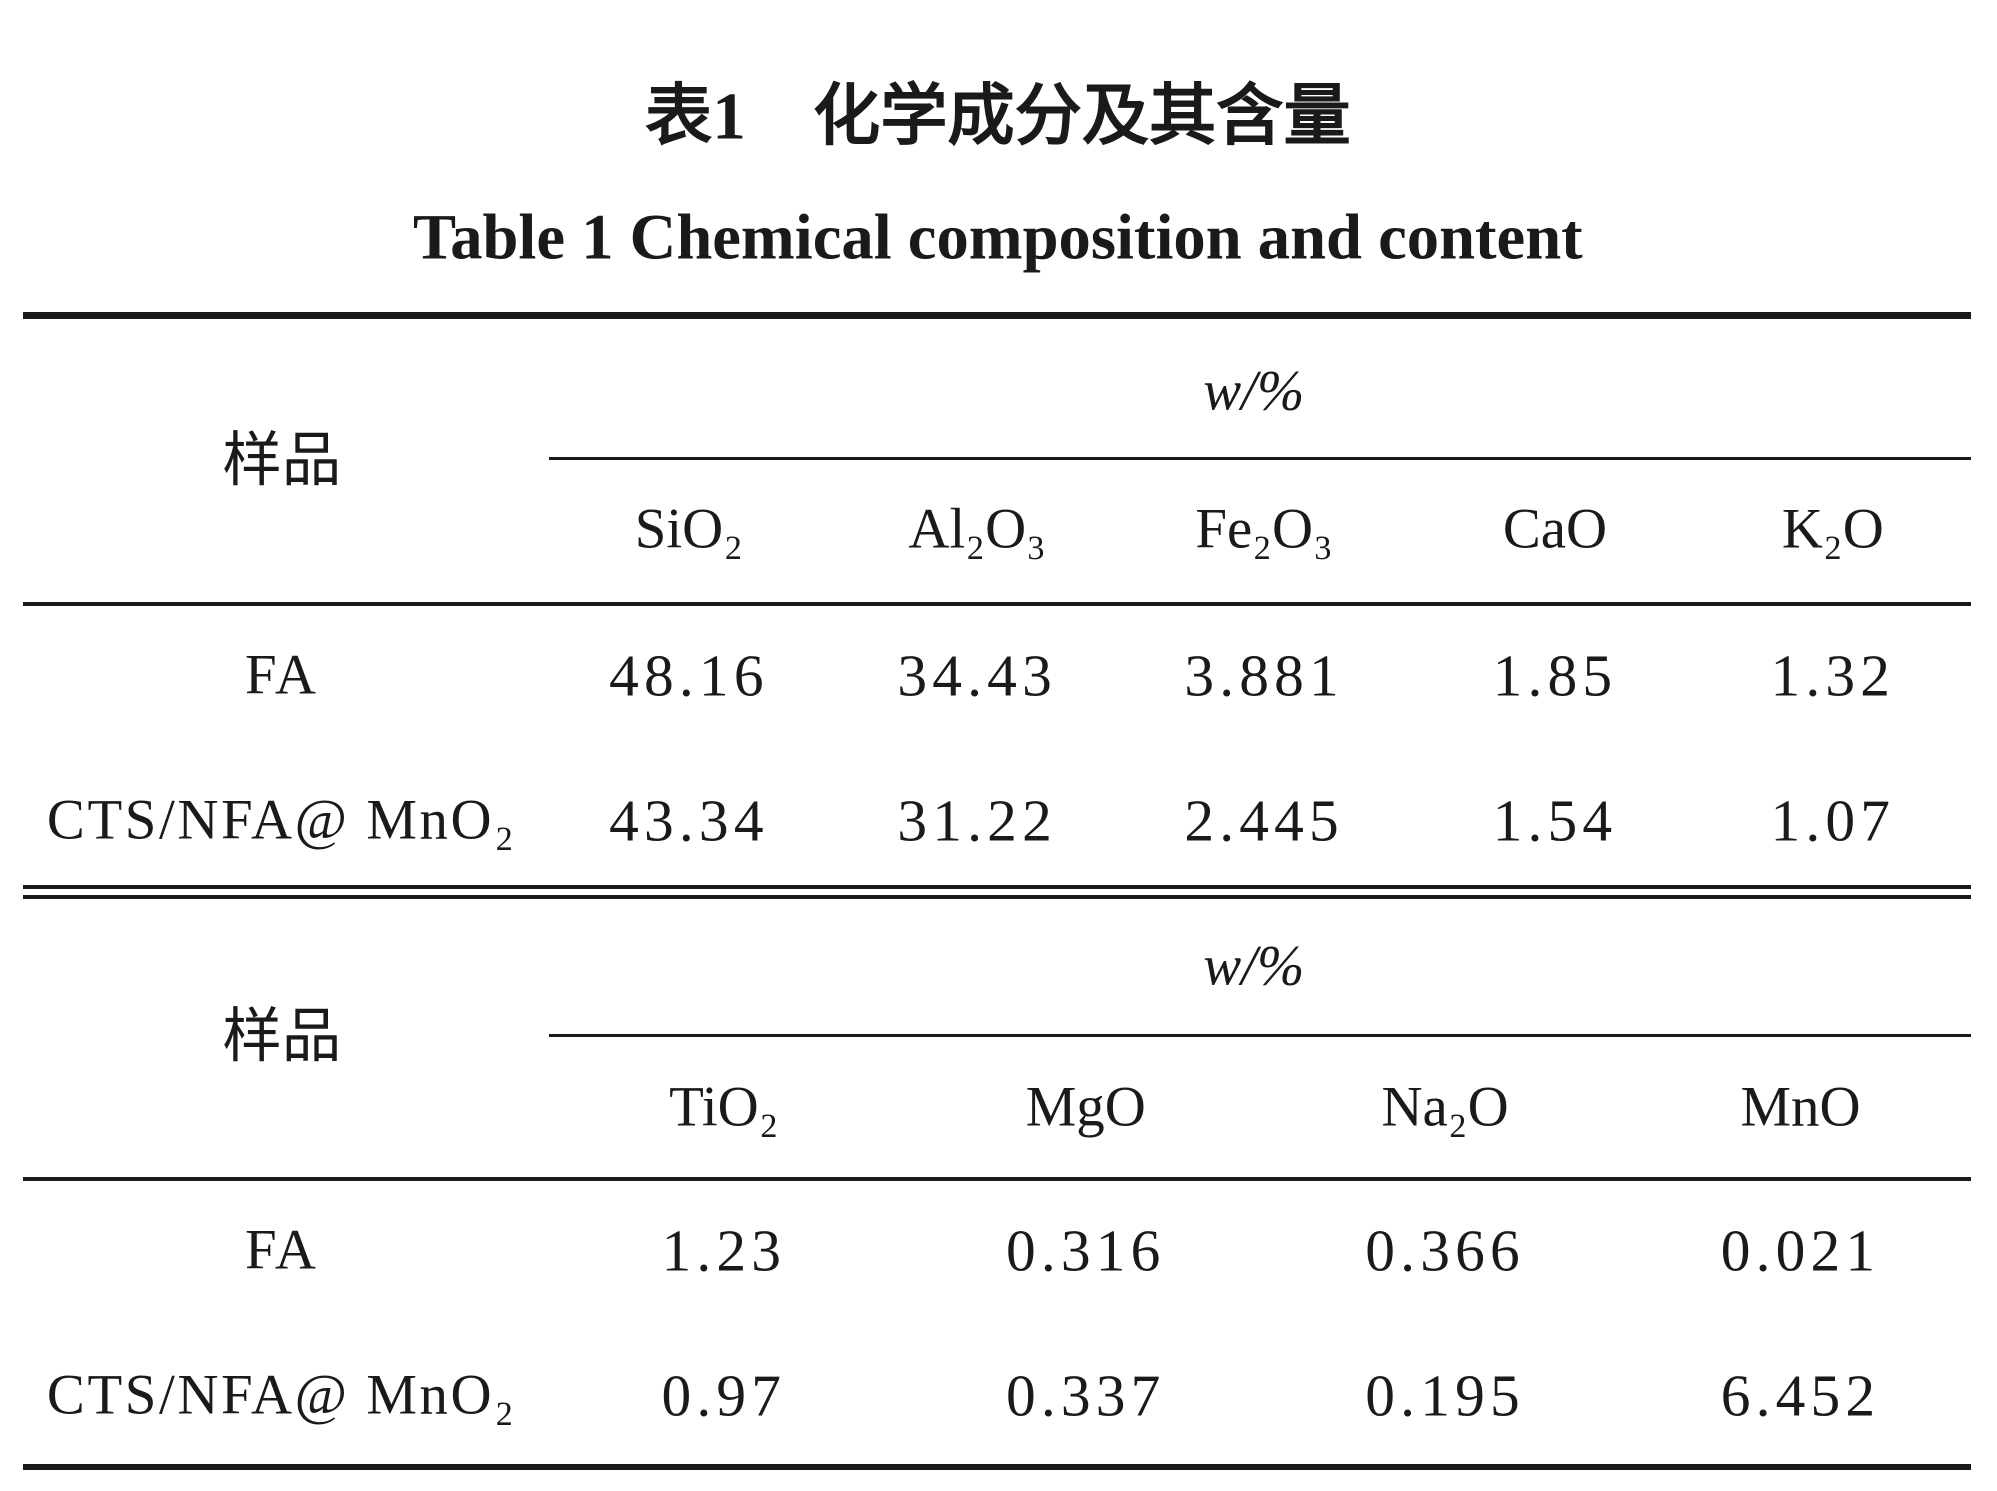 The height and width of the screenshot is (1491, 1997). Describe the element at coordinates (977, 675) in the screenshot. I see `cell-value: 34.43` at that location.